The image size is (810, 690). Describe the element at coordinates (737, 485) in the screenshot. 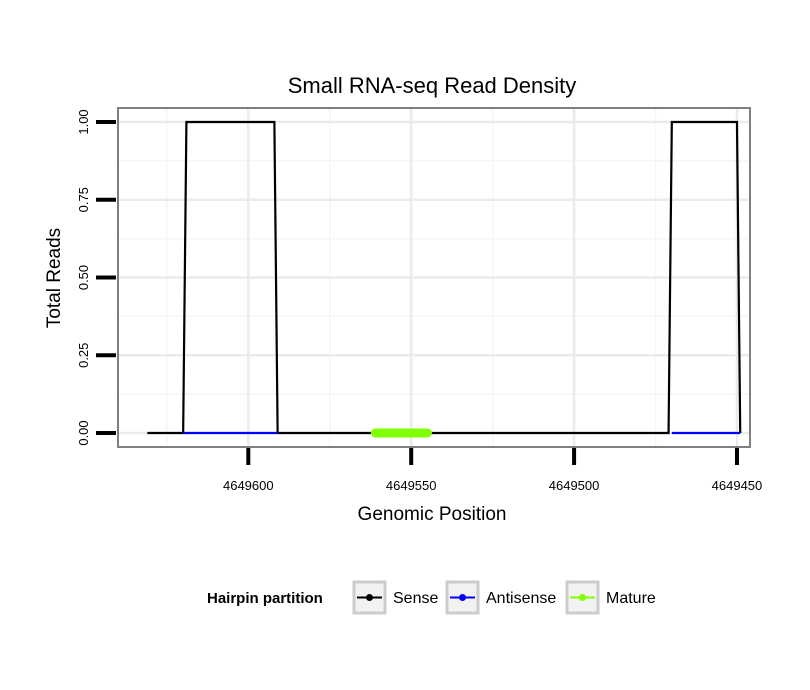

I see `x-tick-label: 4649450` at that location.